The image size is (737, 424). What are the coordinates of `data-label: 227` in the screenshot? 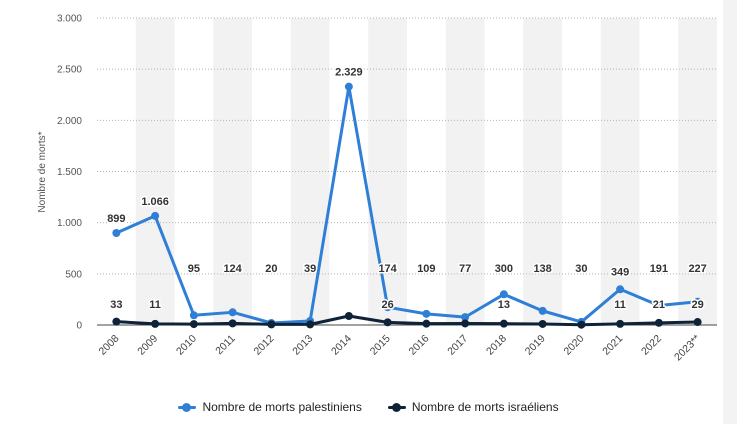 It's located at (697, 269).